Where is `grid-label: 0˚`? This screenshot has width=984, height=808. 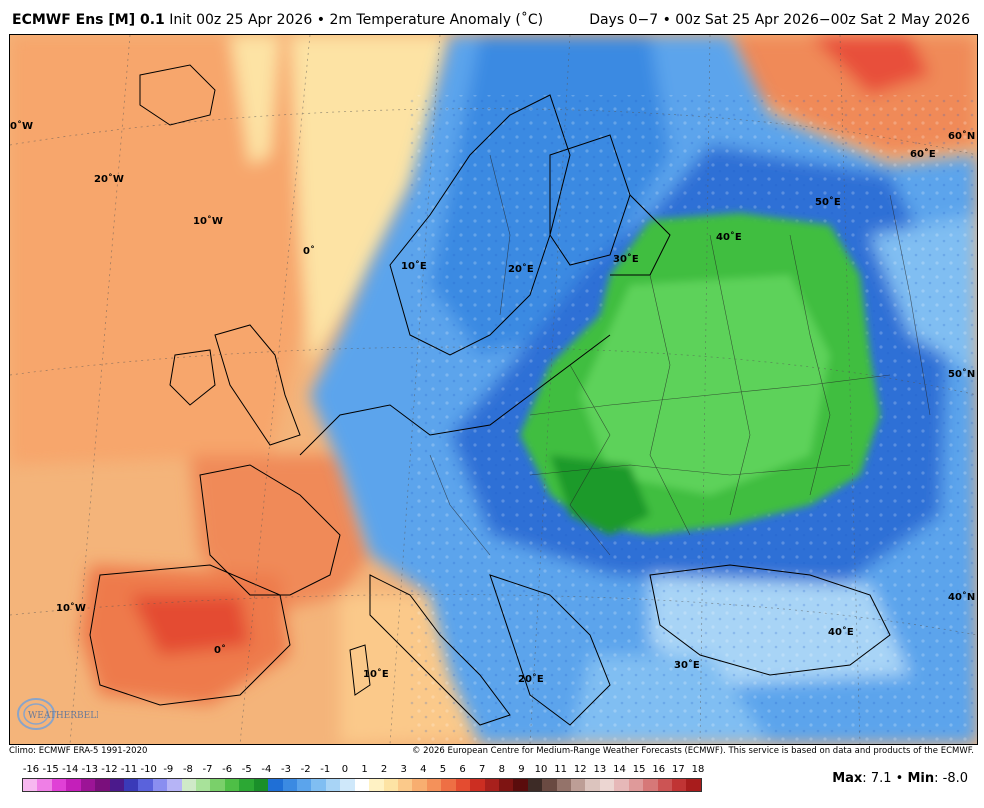 grid-label: 0˚ is located at coordinates (309, 251).